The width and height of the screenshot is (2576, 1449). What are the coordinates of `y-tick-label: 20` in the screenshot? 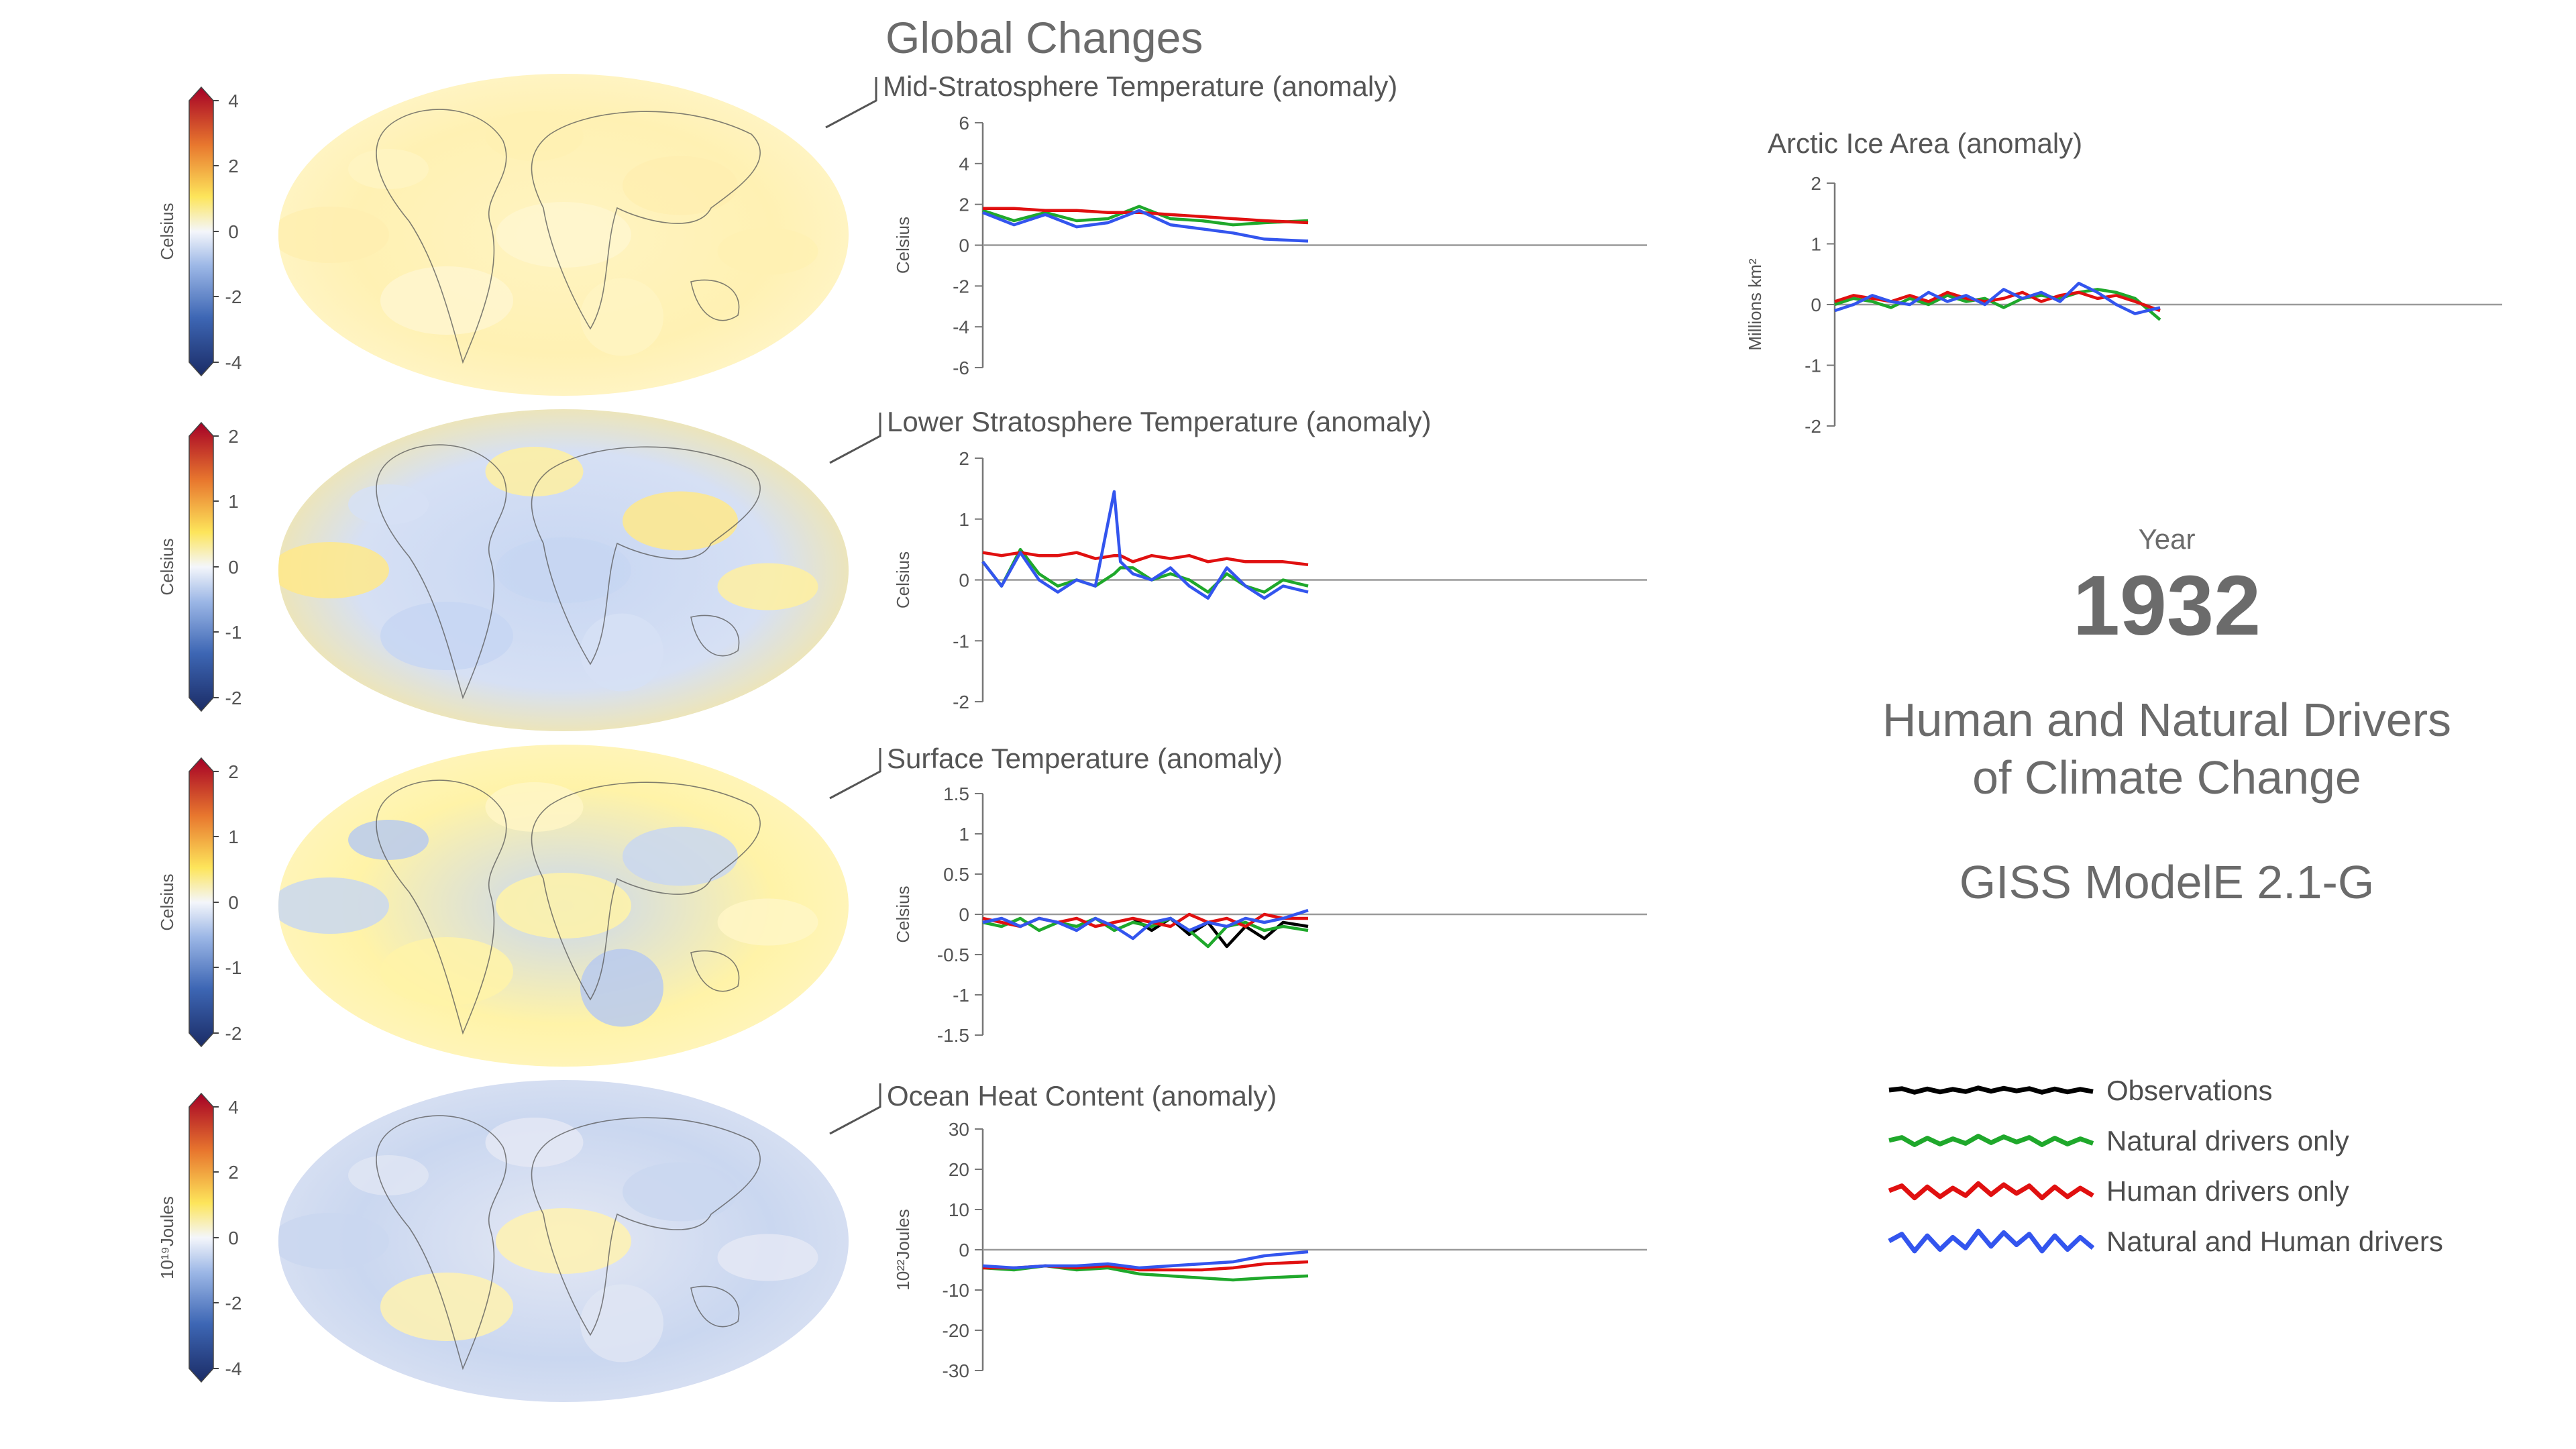 It's located at (959, 1169).